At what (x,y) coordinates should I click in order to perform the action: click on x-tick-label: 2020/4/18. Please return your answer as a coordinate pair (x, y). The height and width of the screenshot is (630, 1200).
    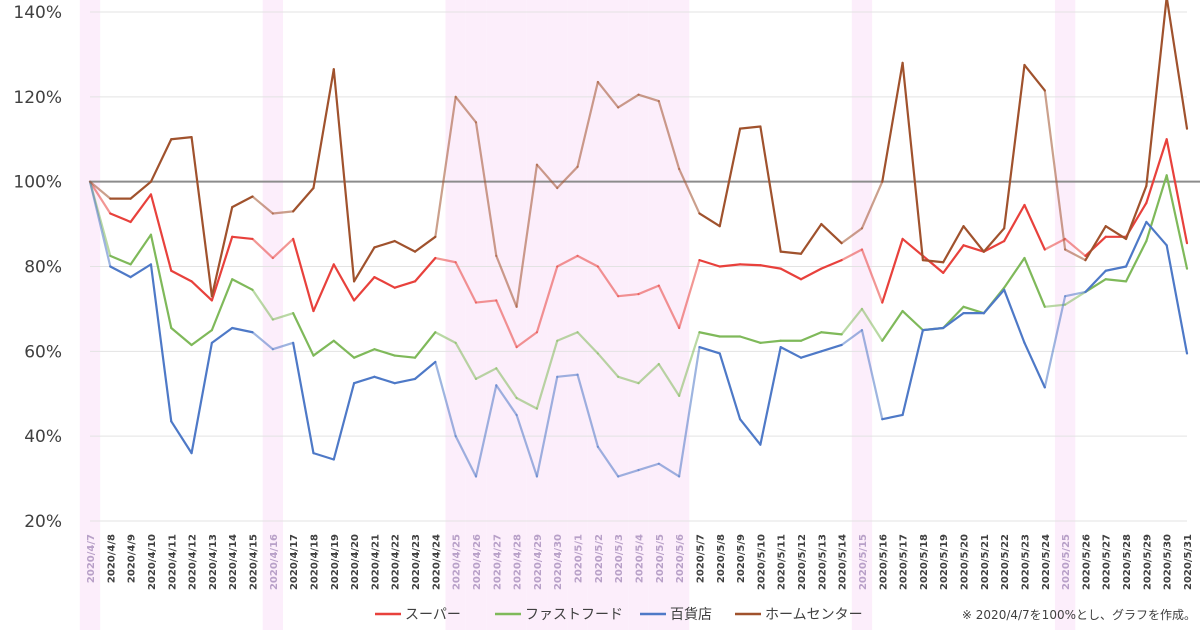
    Looking at the image, I should click on (314, 562).